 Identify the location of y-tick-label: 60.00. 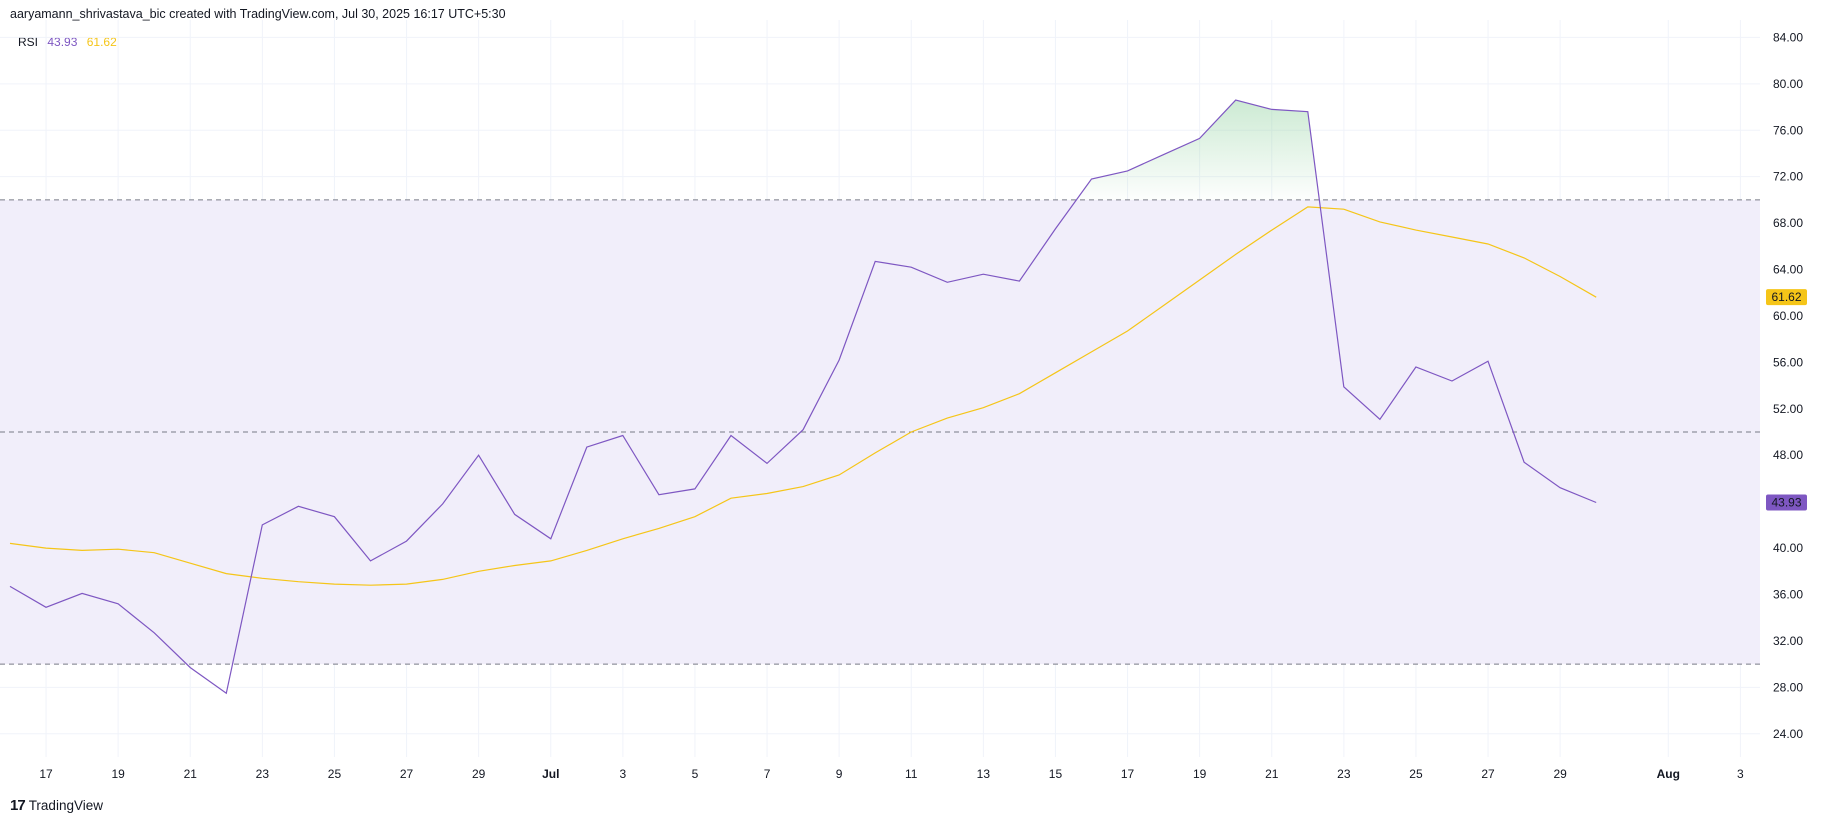
(1788, 316).